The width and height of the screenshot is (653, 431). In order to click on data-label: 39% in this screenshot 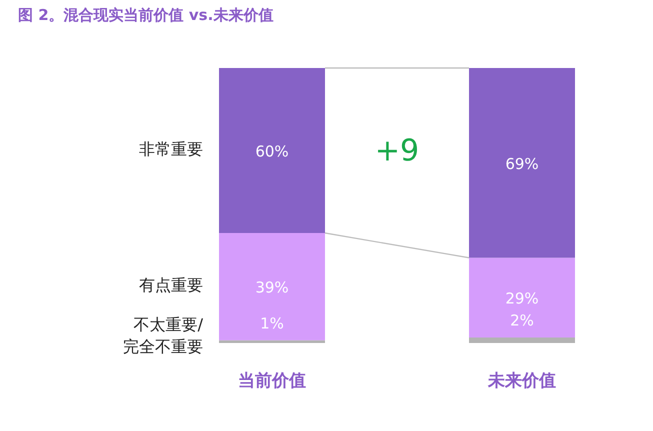, I will do `click(272, 287)`.